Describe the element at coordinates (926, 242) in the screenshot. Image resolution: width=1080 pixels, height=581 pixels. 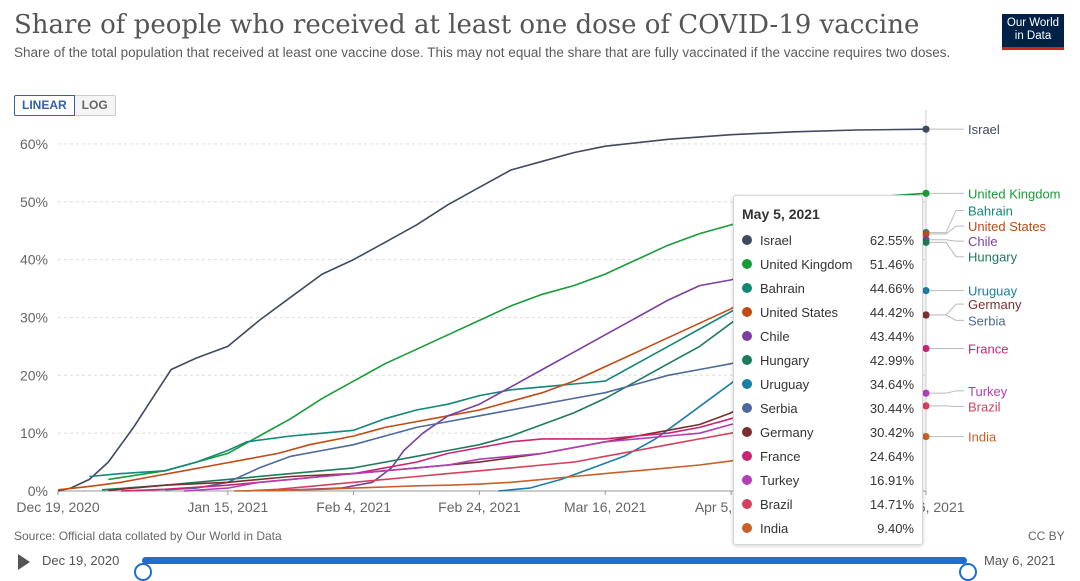
I see `end-marker-hungary` at that location.